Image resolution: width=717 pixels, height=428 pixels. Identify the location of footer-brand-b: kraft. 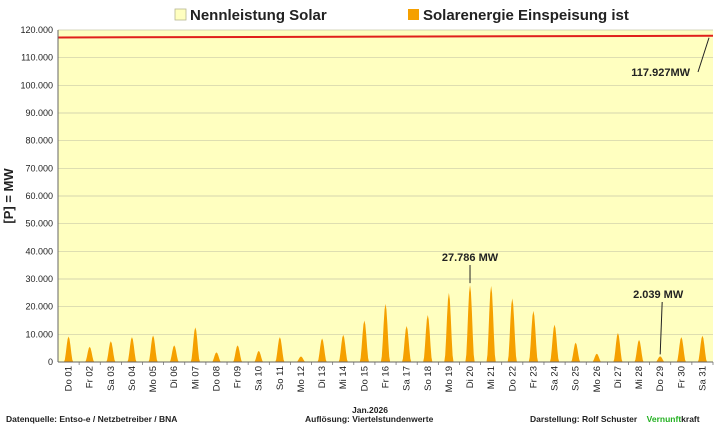
(690, 419).